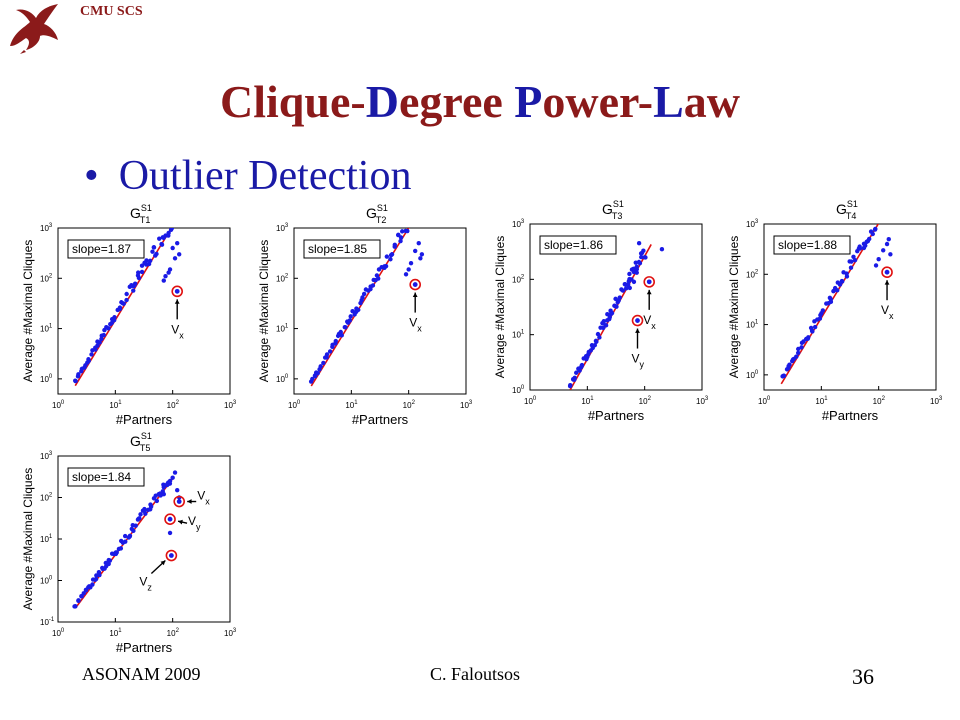 The image size is (960, 720). Describe the element at coordinates (337, 249) in the screenshot. I see `slope-legend-text: slope=1.85` at that location.